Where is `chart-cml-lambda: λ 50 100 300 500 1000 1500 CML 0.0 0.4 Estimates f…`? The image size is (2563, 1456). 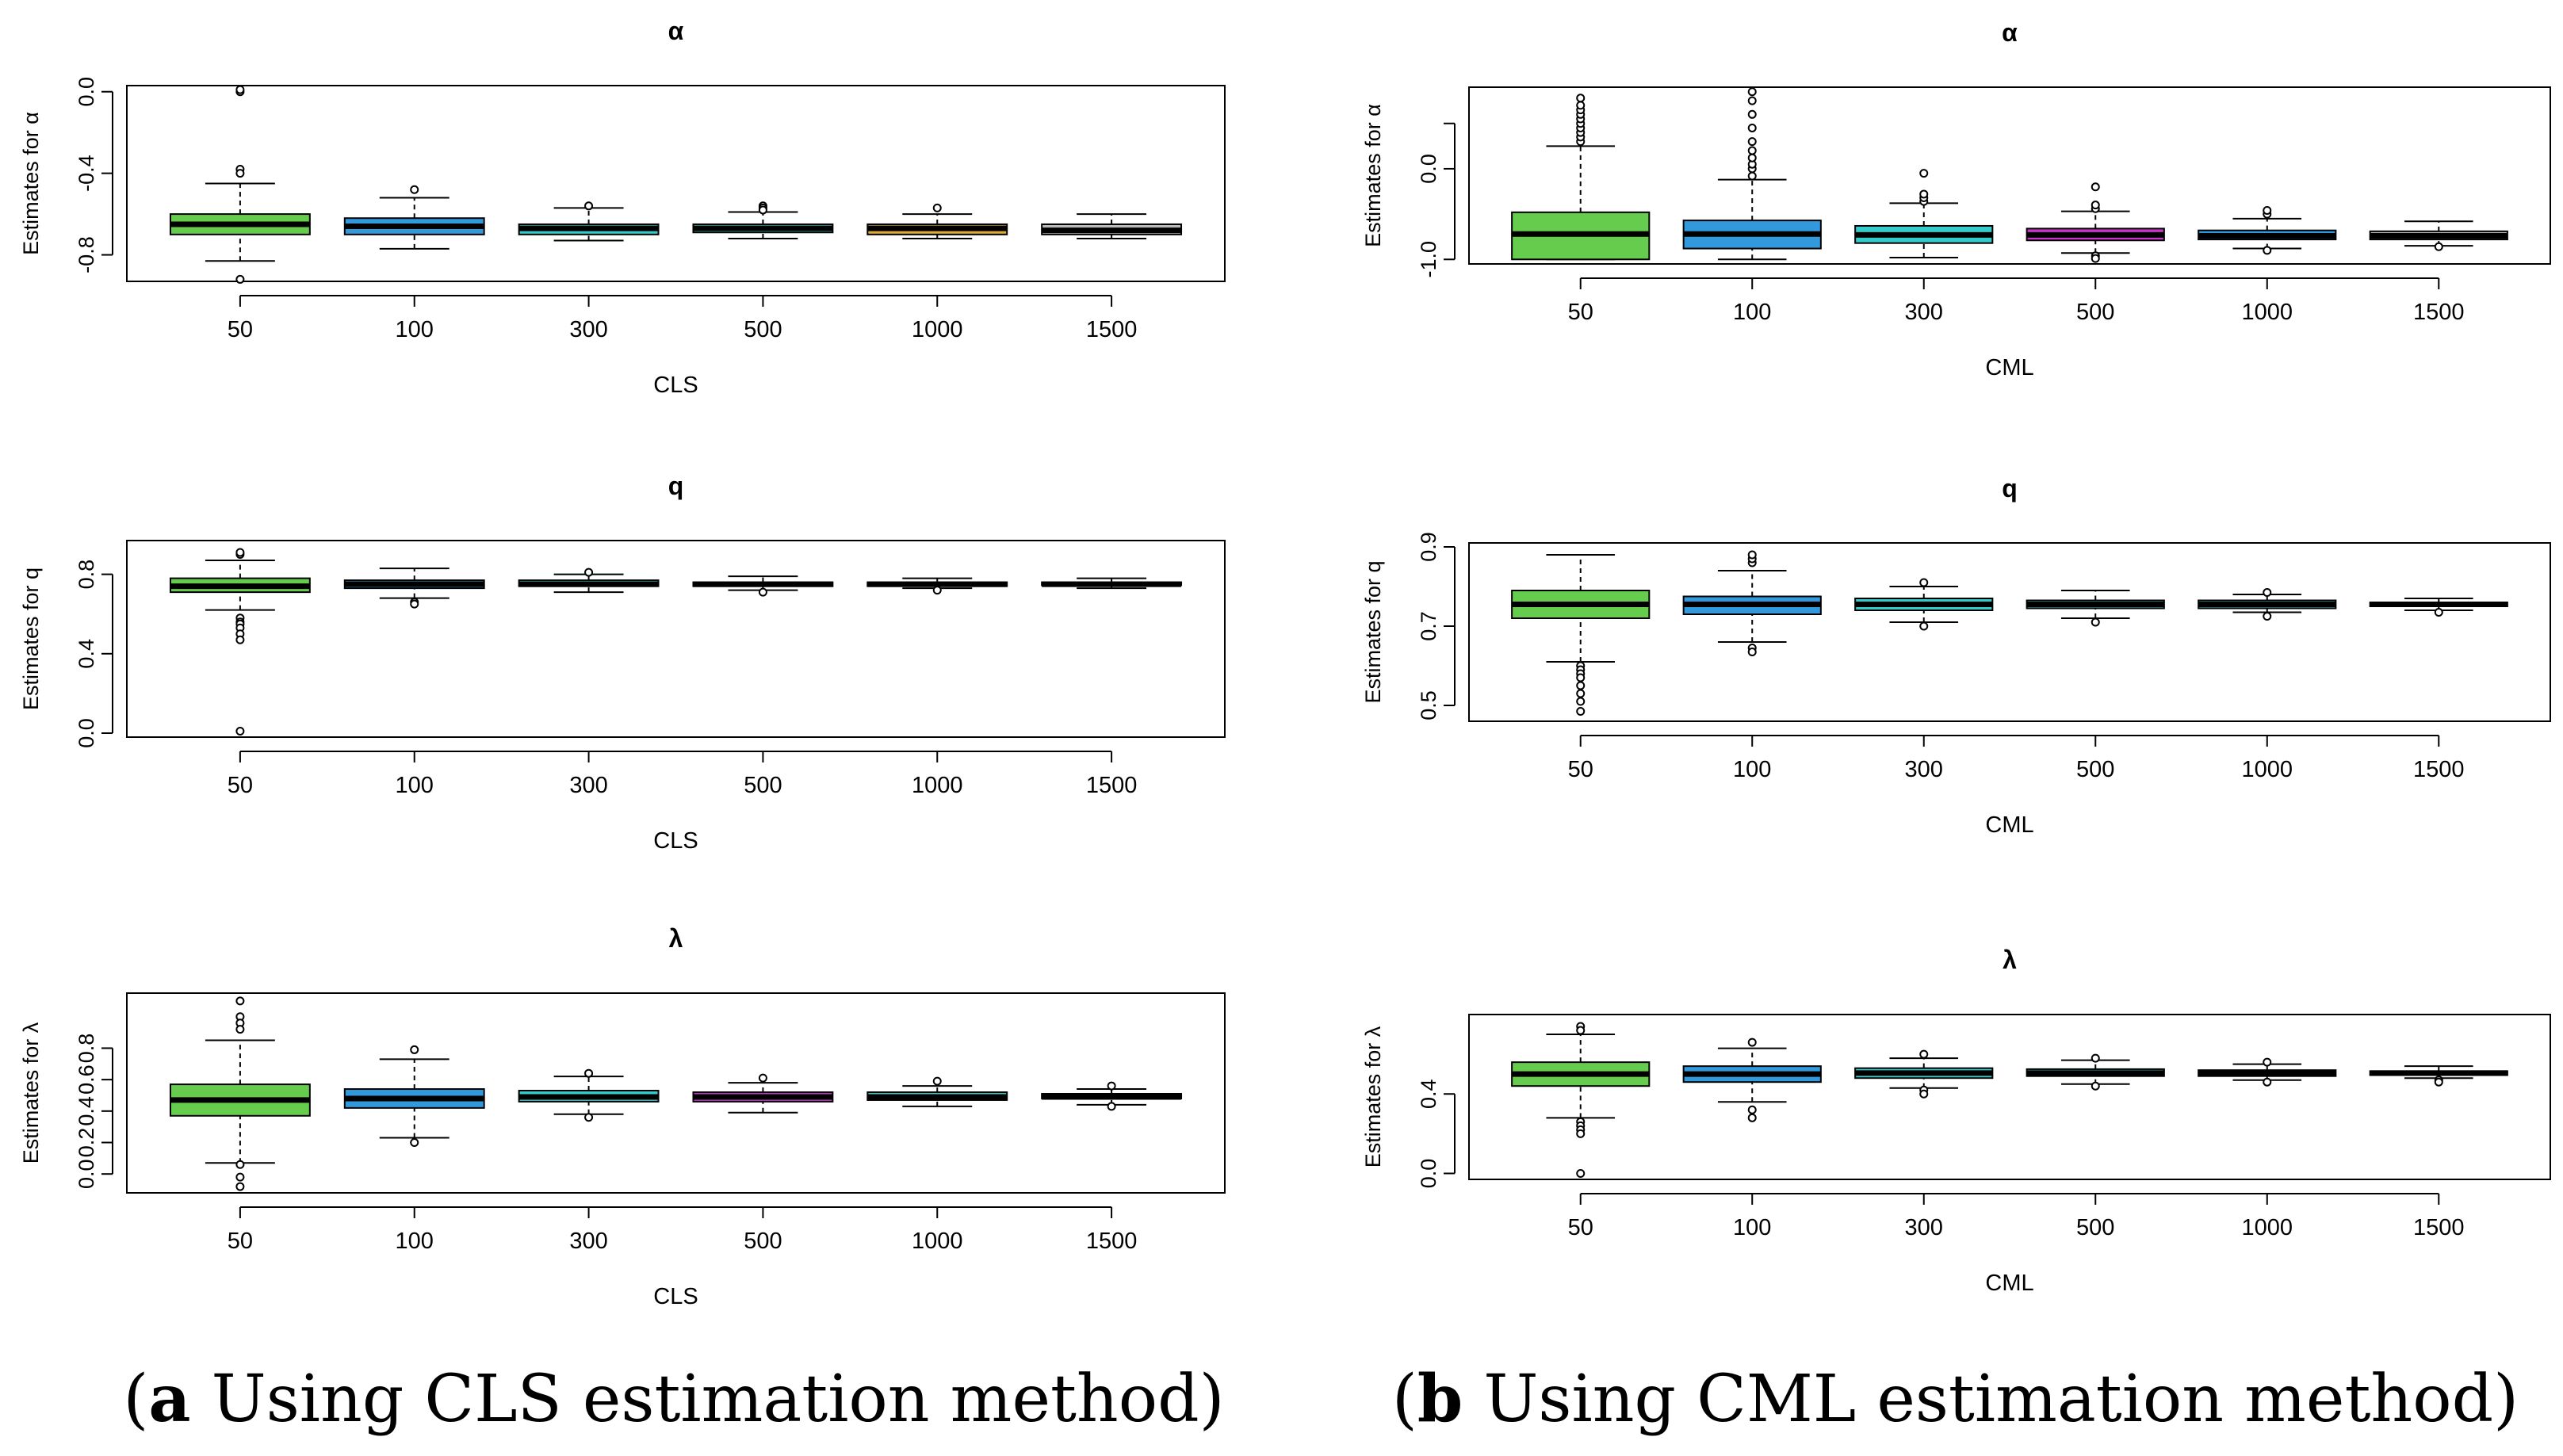
chart-cml-lambda: λ 50 100 300 500 1000 1500 CML 0.0 0.4 Estimates f… is located at coordinates (1956, 1121).